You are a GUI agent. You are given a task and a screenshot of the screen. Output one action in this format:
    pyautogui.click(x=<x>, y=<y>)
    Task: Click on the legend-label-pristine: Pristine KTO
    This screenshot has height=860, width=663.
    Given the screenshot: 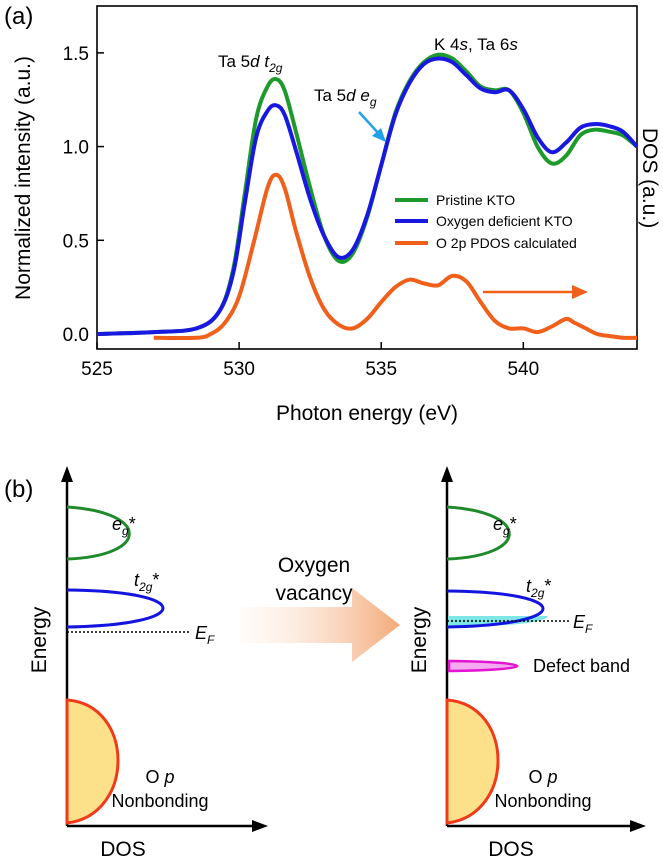 What is the action you would take?
    pyautogui.click(x=475, y=200)
    